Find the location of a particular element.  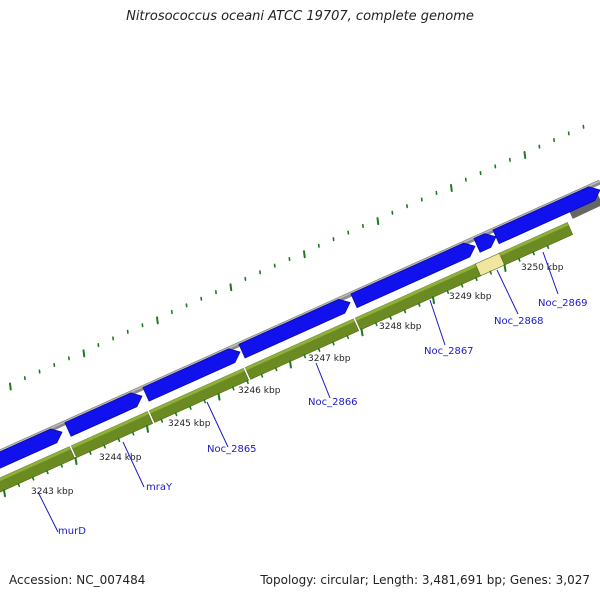

backbone-end-segment is located at coordinates (583, 206).